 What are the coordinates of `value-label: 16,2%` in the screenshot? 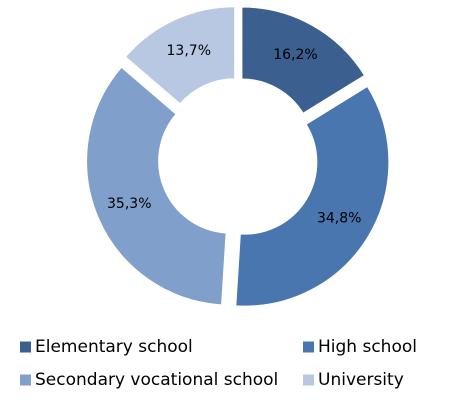 It's located at (295, 55).